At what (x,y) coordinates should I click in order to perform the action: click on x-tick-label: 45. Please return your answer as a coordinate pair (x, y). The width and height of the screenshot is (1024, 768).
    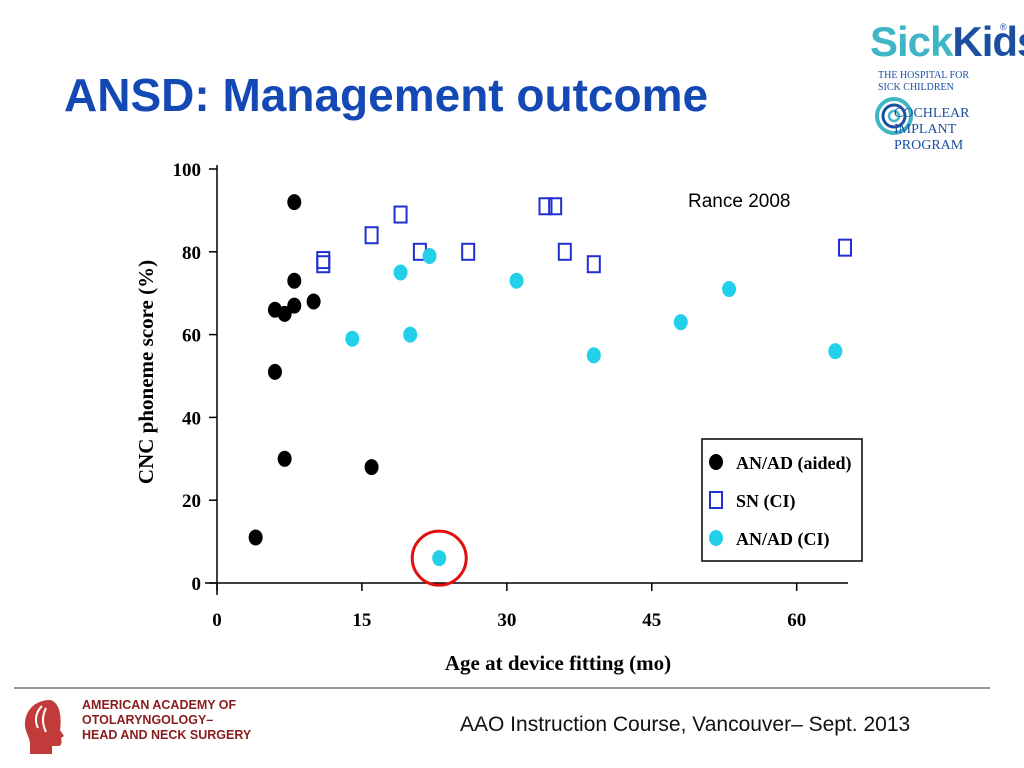
    Looking at the image, I should click on (651, 620).